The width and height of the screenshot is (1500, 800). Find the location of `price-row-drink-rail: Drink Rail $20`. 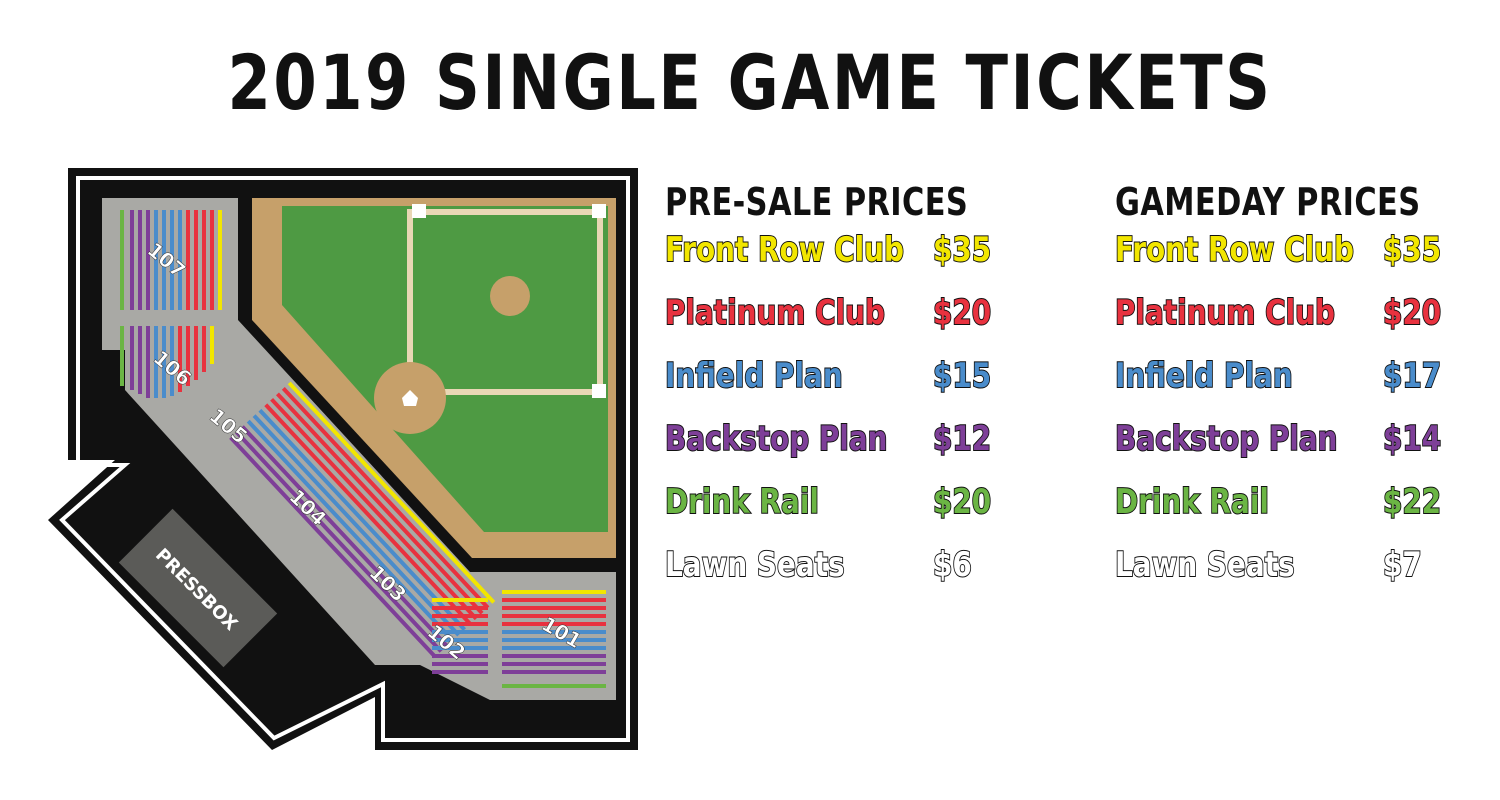

price-row-drink-rail: Drink Rail $20 is located at coordinates (844, 513).